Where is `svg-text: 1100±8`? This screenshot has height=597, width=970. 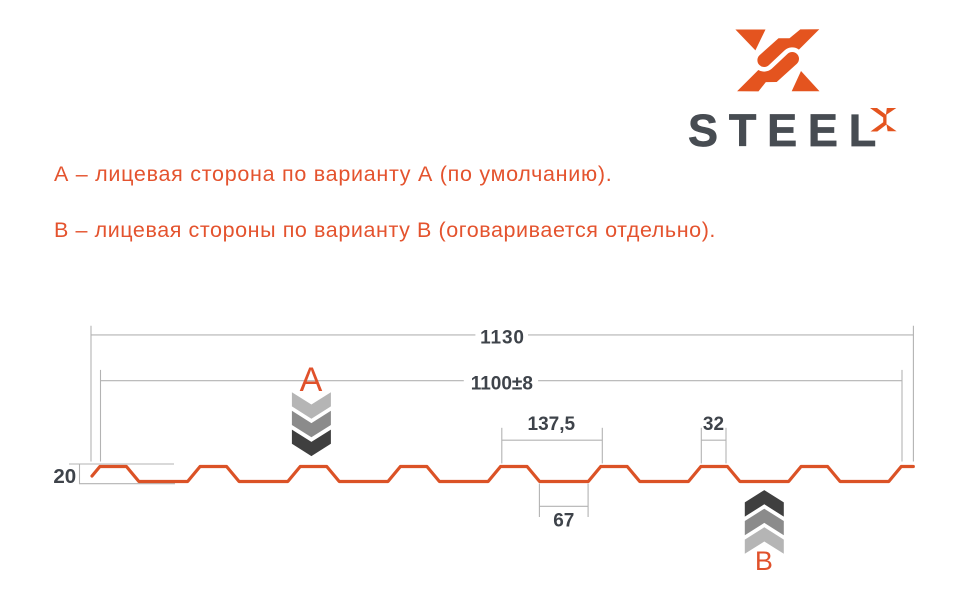 svg-text: 1100±8 is located at coordinates (502, 384).